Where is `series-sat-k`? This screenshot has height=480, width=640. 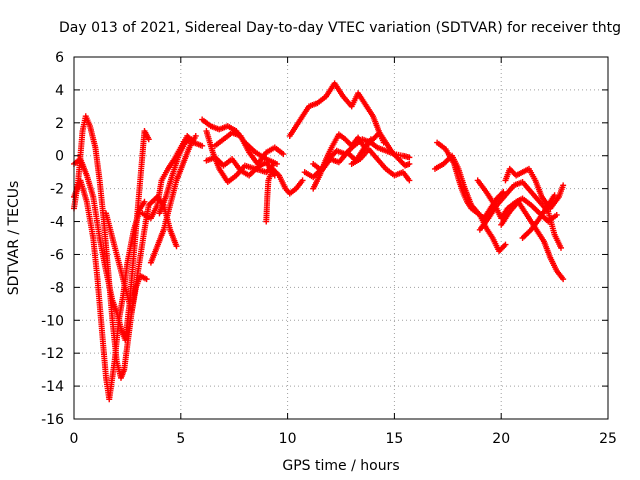
series-sat-k is located at coordinates (240, 166).